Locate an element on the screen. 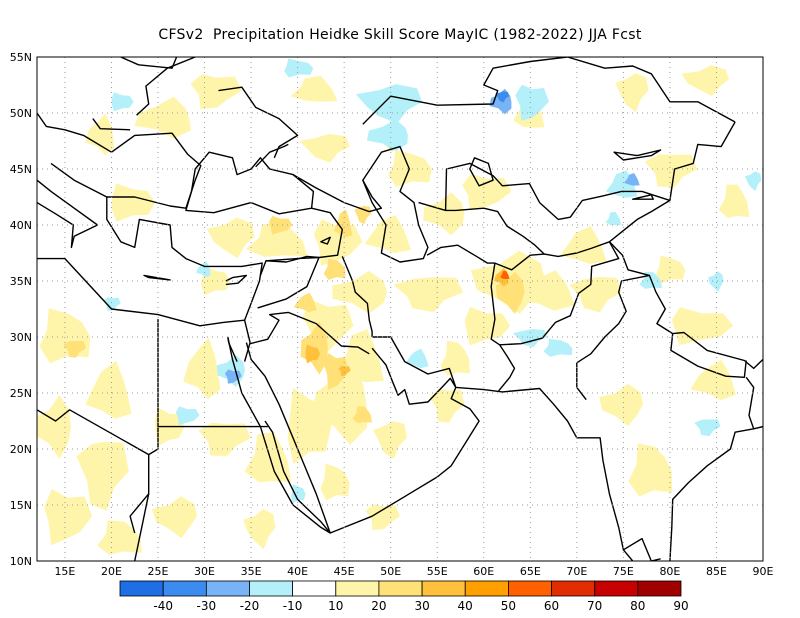  lake-balkhash is located at coordinates (637, 155).